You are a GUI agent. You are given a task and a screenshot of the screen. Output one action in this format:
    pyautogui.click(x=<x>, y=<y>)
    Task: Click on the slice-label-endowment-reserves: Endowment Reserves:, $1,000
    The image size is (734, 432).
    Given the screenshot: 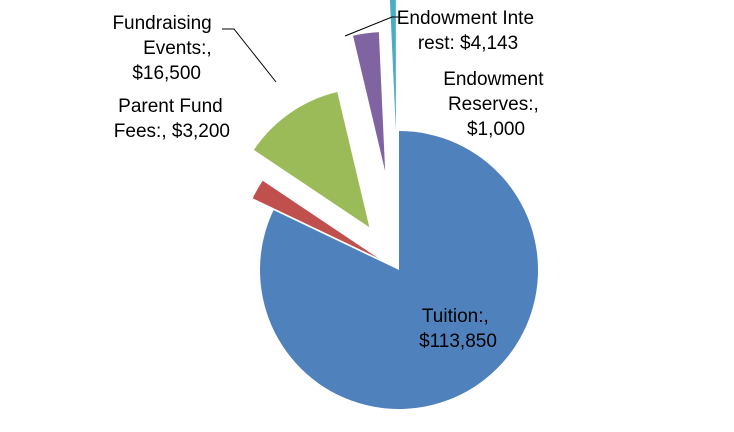 What is the action you would take?
    pyautogui.click(x=496, y=104)
    